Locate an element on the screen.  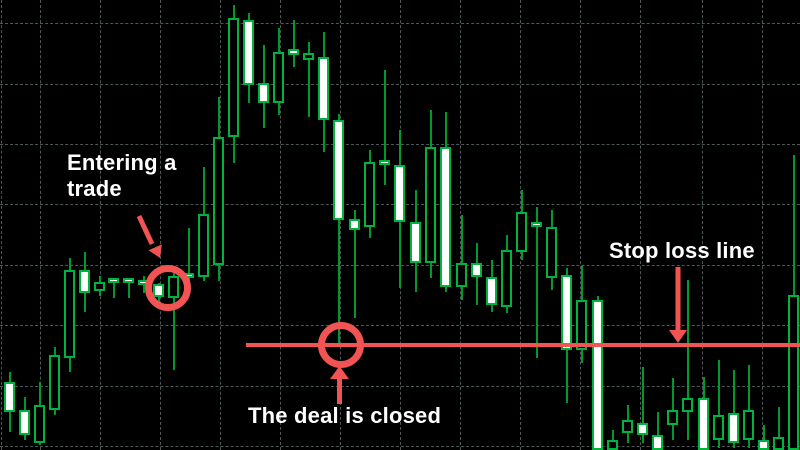
entry-trade-label-line1: Entering a is located at coordinates (122, 162).